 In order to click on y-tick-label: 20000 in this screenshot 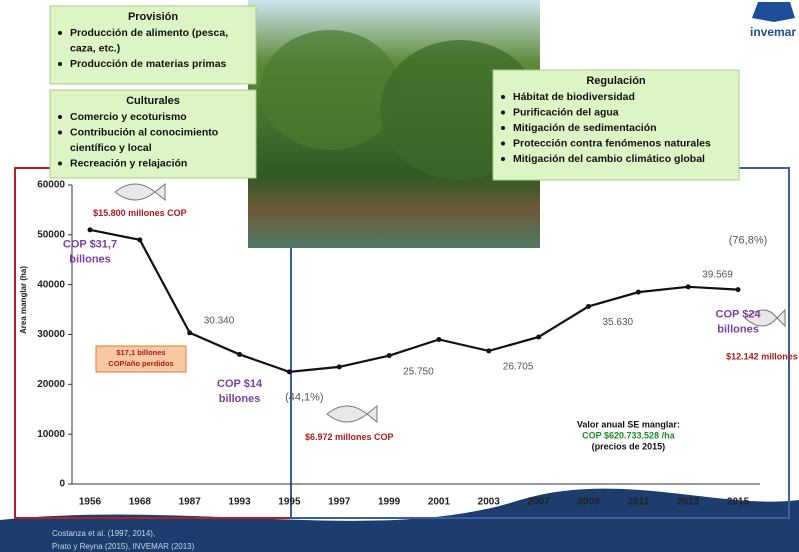, I will do `click(51, 384)`.